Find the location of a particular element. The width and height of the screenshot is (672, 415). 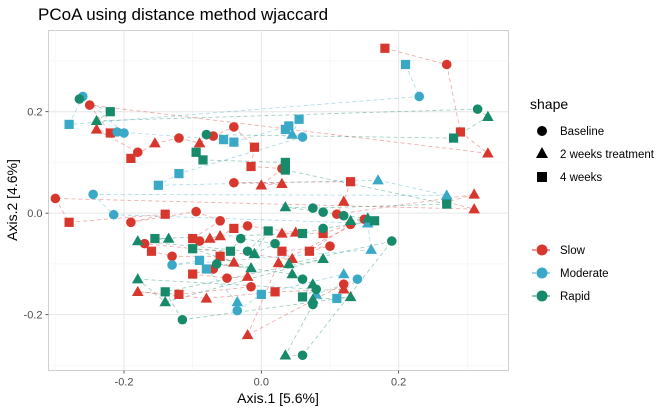

legend-label-slow: Slow is located at coordinates (573, 251).